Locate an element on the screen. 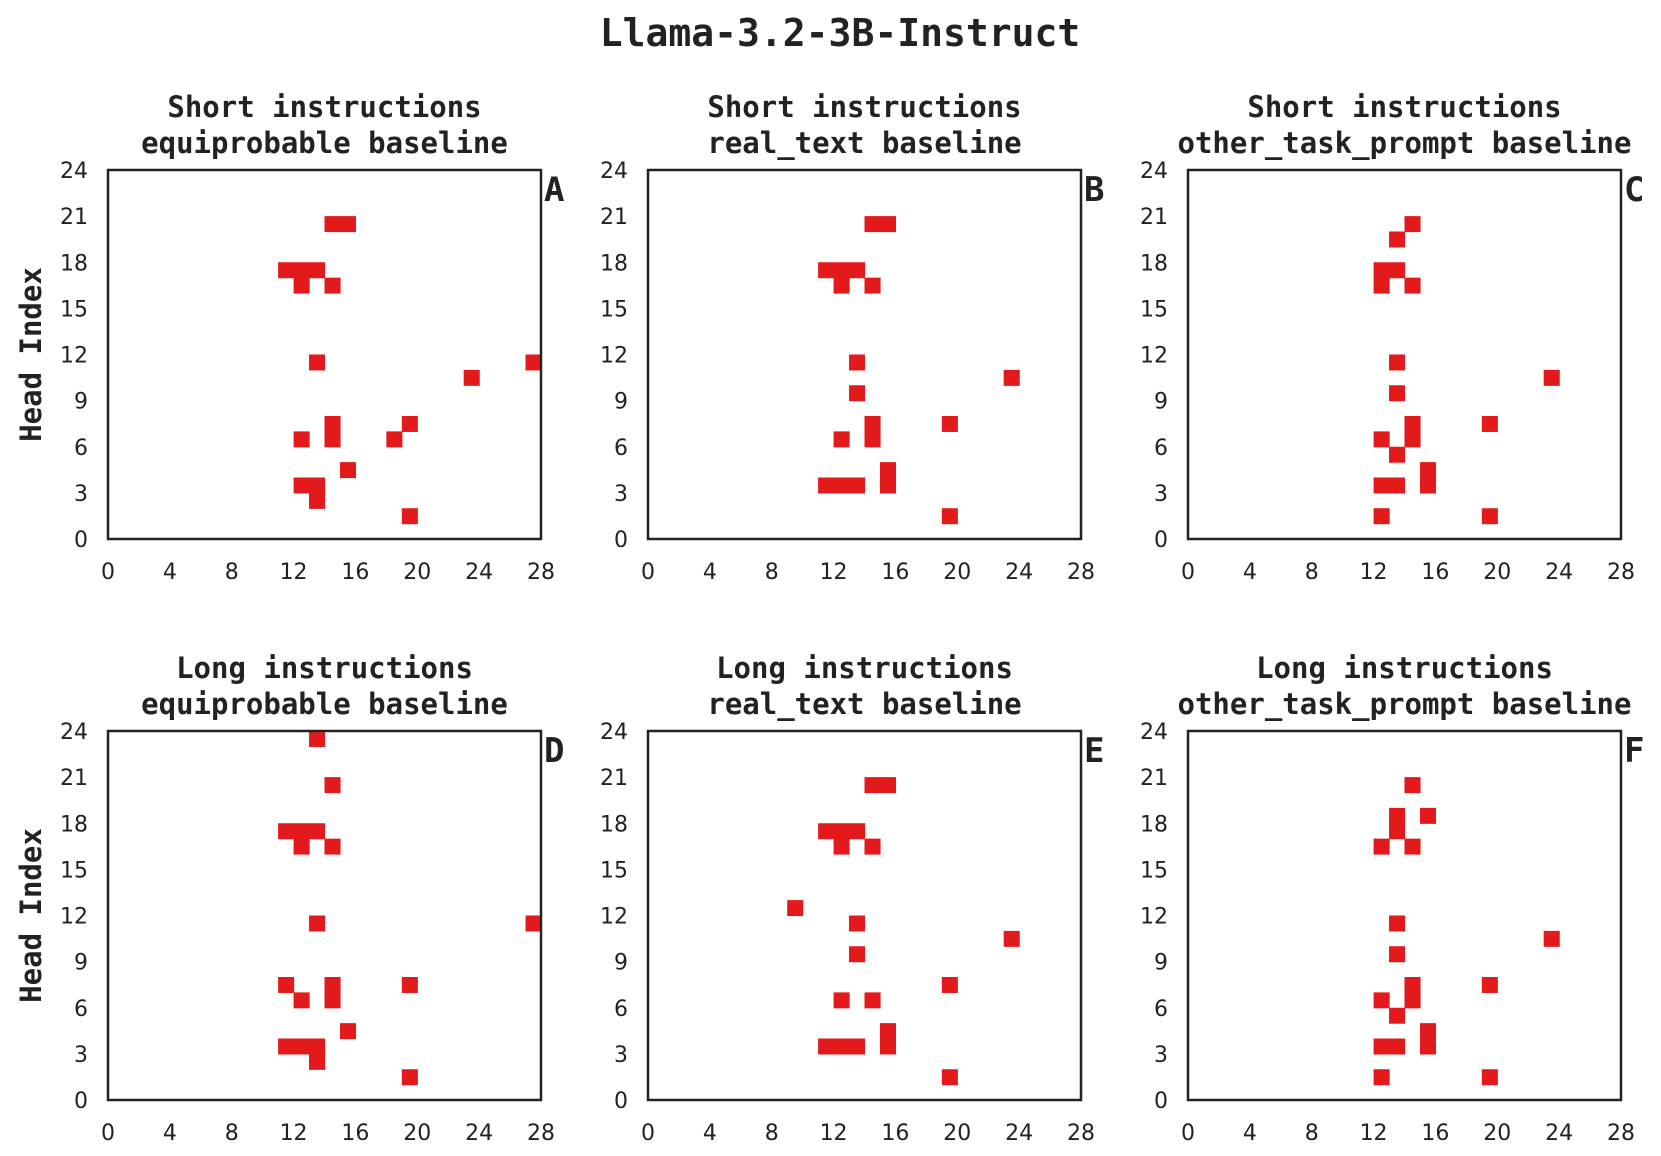 The width and height of the screenshot is (1661, 1156). panel-letter: C is located at coordinates (1634, 190).